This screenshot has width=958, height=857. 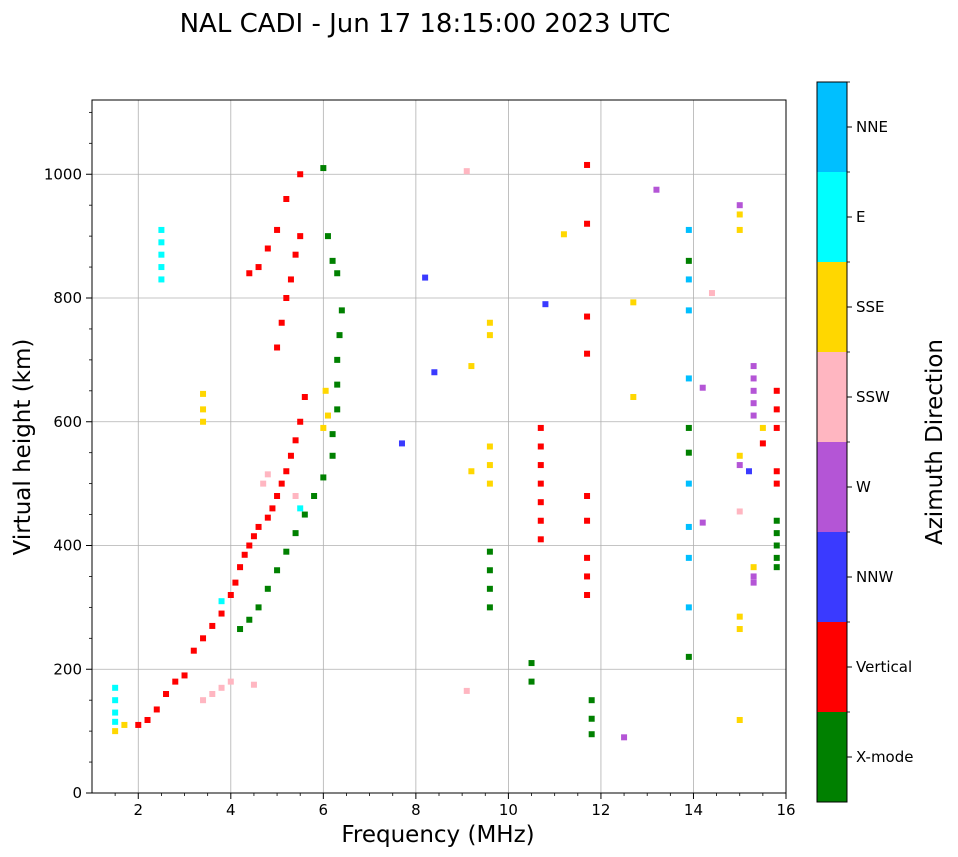 What do you see at coordinates (67, 298) in the screenshot?
I see `y-tick-label: 800` at bounding box center [67, 298].